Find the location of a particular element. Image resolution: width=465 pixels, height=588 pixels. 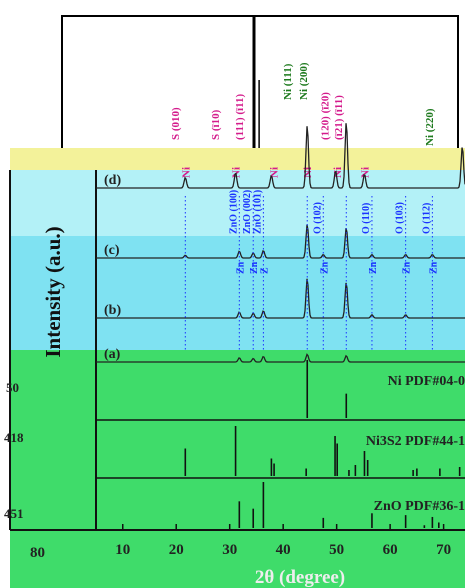

zno-label-4: O (110) is located at coordinates (366, 218).